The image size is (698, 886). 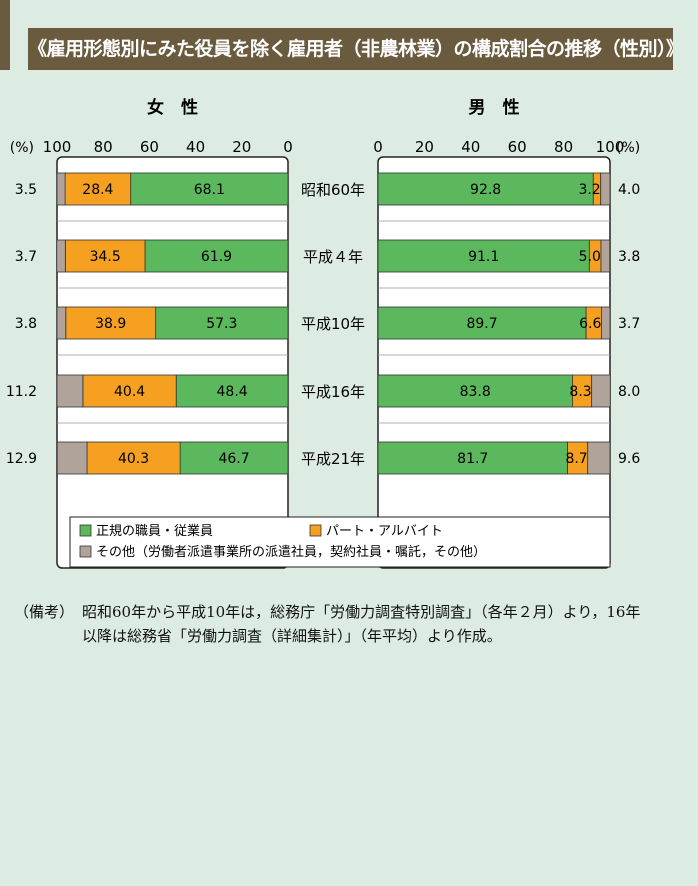 What do you see at coordinates (378, 147) in the screenshot?
I see `tick-label-male: 0` at bounding box center [378, 147].